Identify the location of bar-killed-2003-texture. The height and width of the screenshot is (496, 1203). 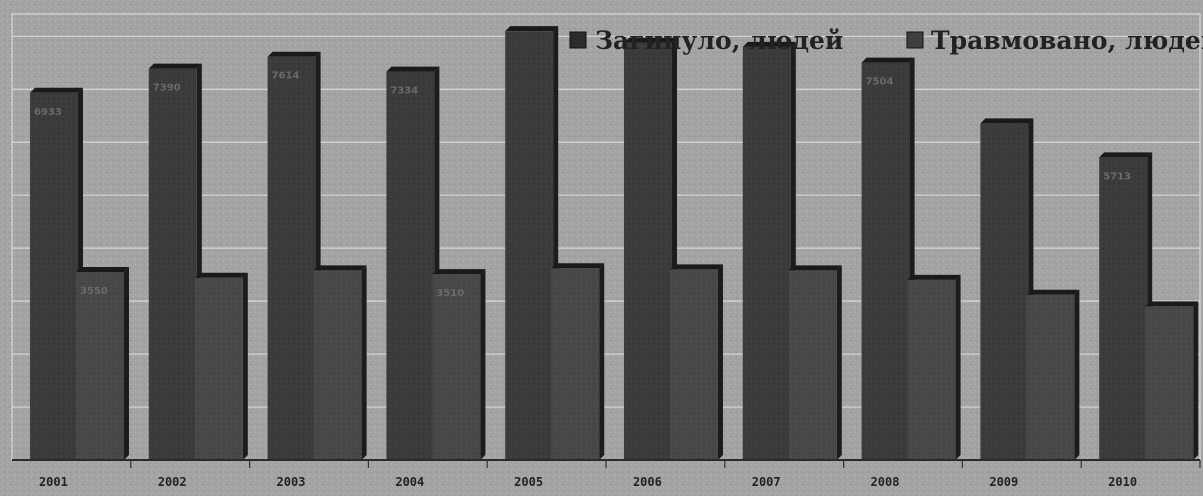
(291, 258).